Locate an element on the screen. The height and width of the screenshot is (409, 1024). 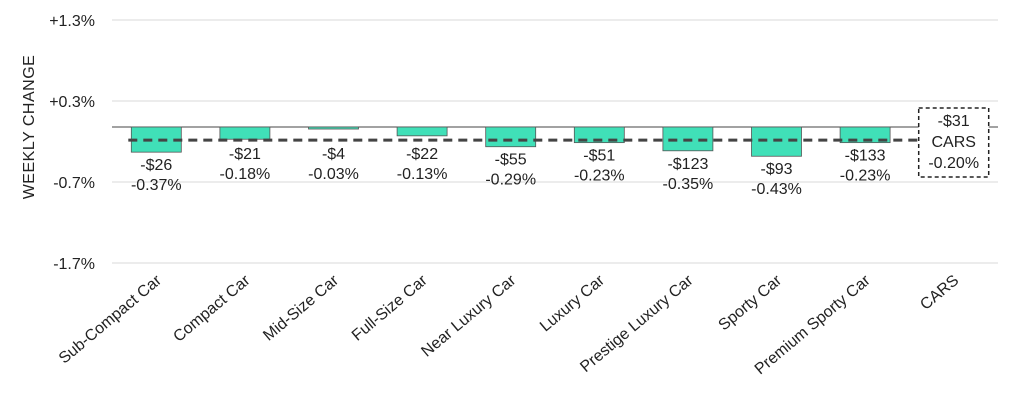
y-axis-title: WEEKLY CHANGE is located at coordinates (29, 127).